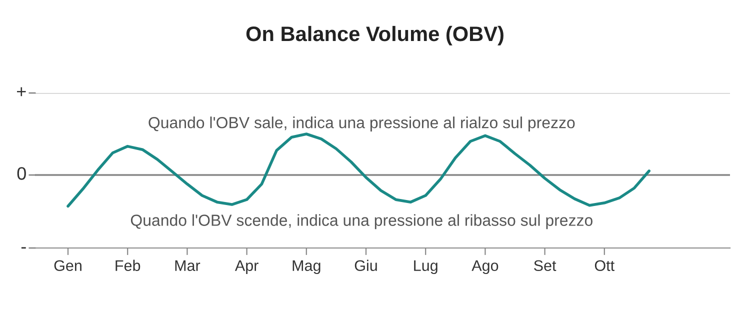 This screenshot has height=324, width=750. Describe the element at coordinates (426, 267) in the screenshot. I see `x-tick-label: Lug` at that location.